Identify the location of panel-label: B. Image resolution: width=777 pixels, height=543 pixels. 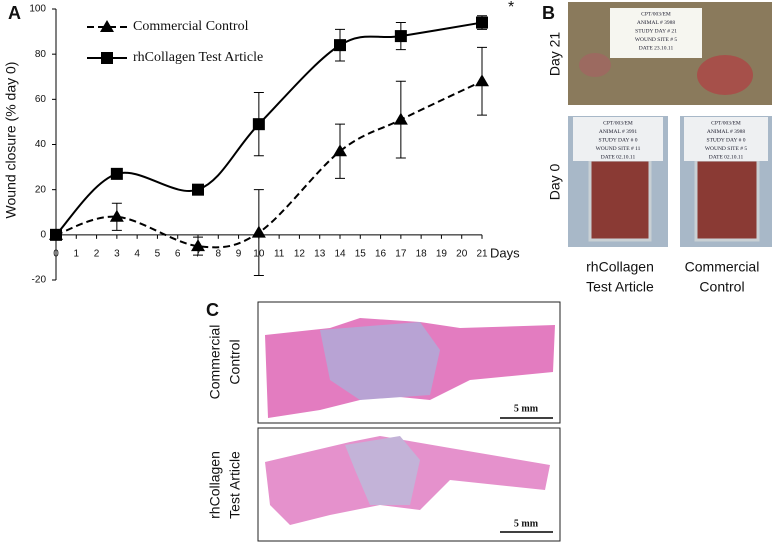
(548, 13).